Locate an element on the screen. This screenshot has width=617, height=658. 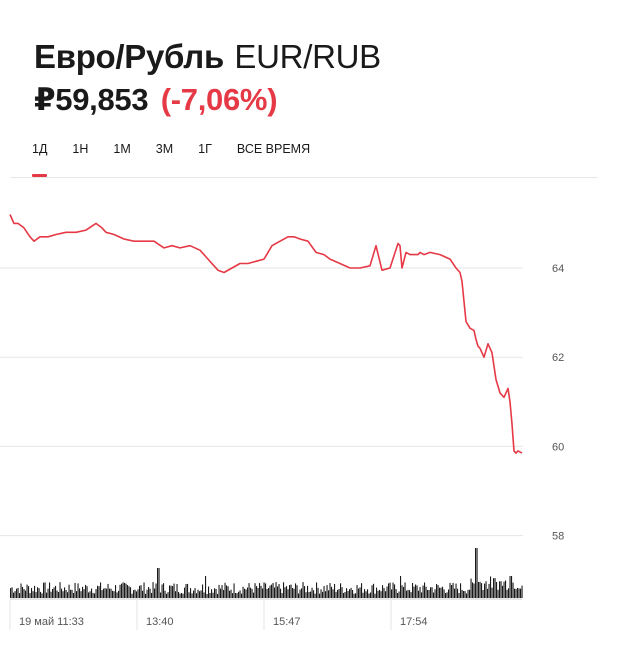
price-change: (-7,06%) is located at coordinates (219, 99).